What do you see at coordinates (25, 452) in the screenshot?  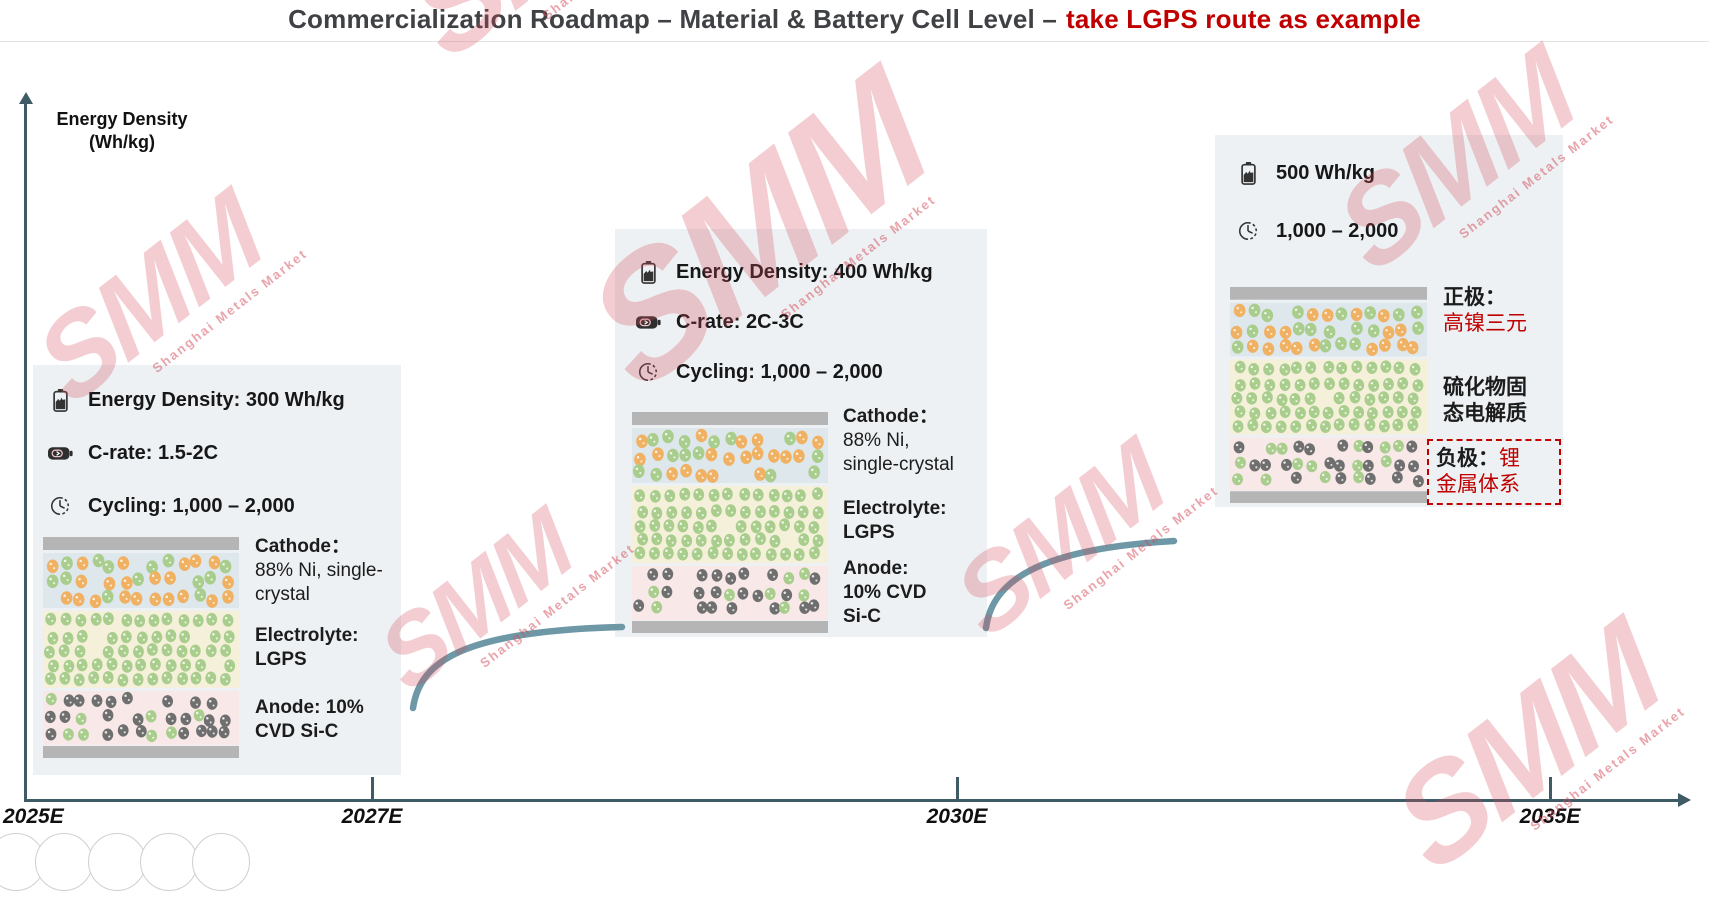 I see `y-axis-line` at bounding box center [25, 452].